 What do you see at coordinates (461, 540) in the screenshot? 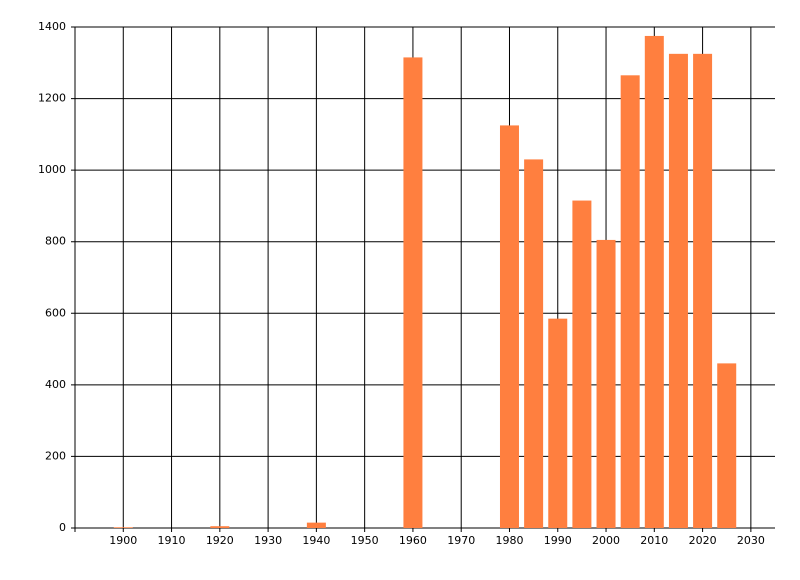
I see `x-tick-label: 1970` at bounding box center [461, 540].